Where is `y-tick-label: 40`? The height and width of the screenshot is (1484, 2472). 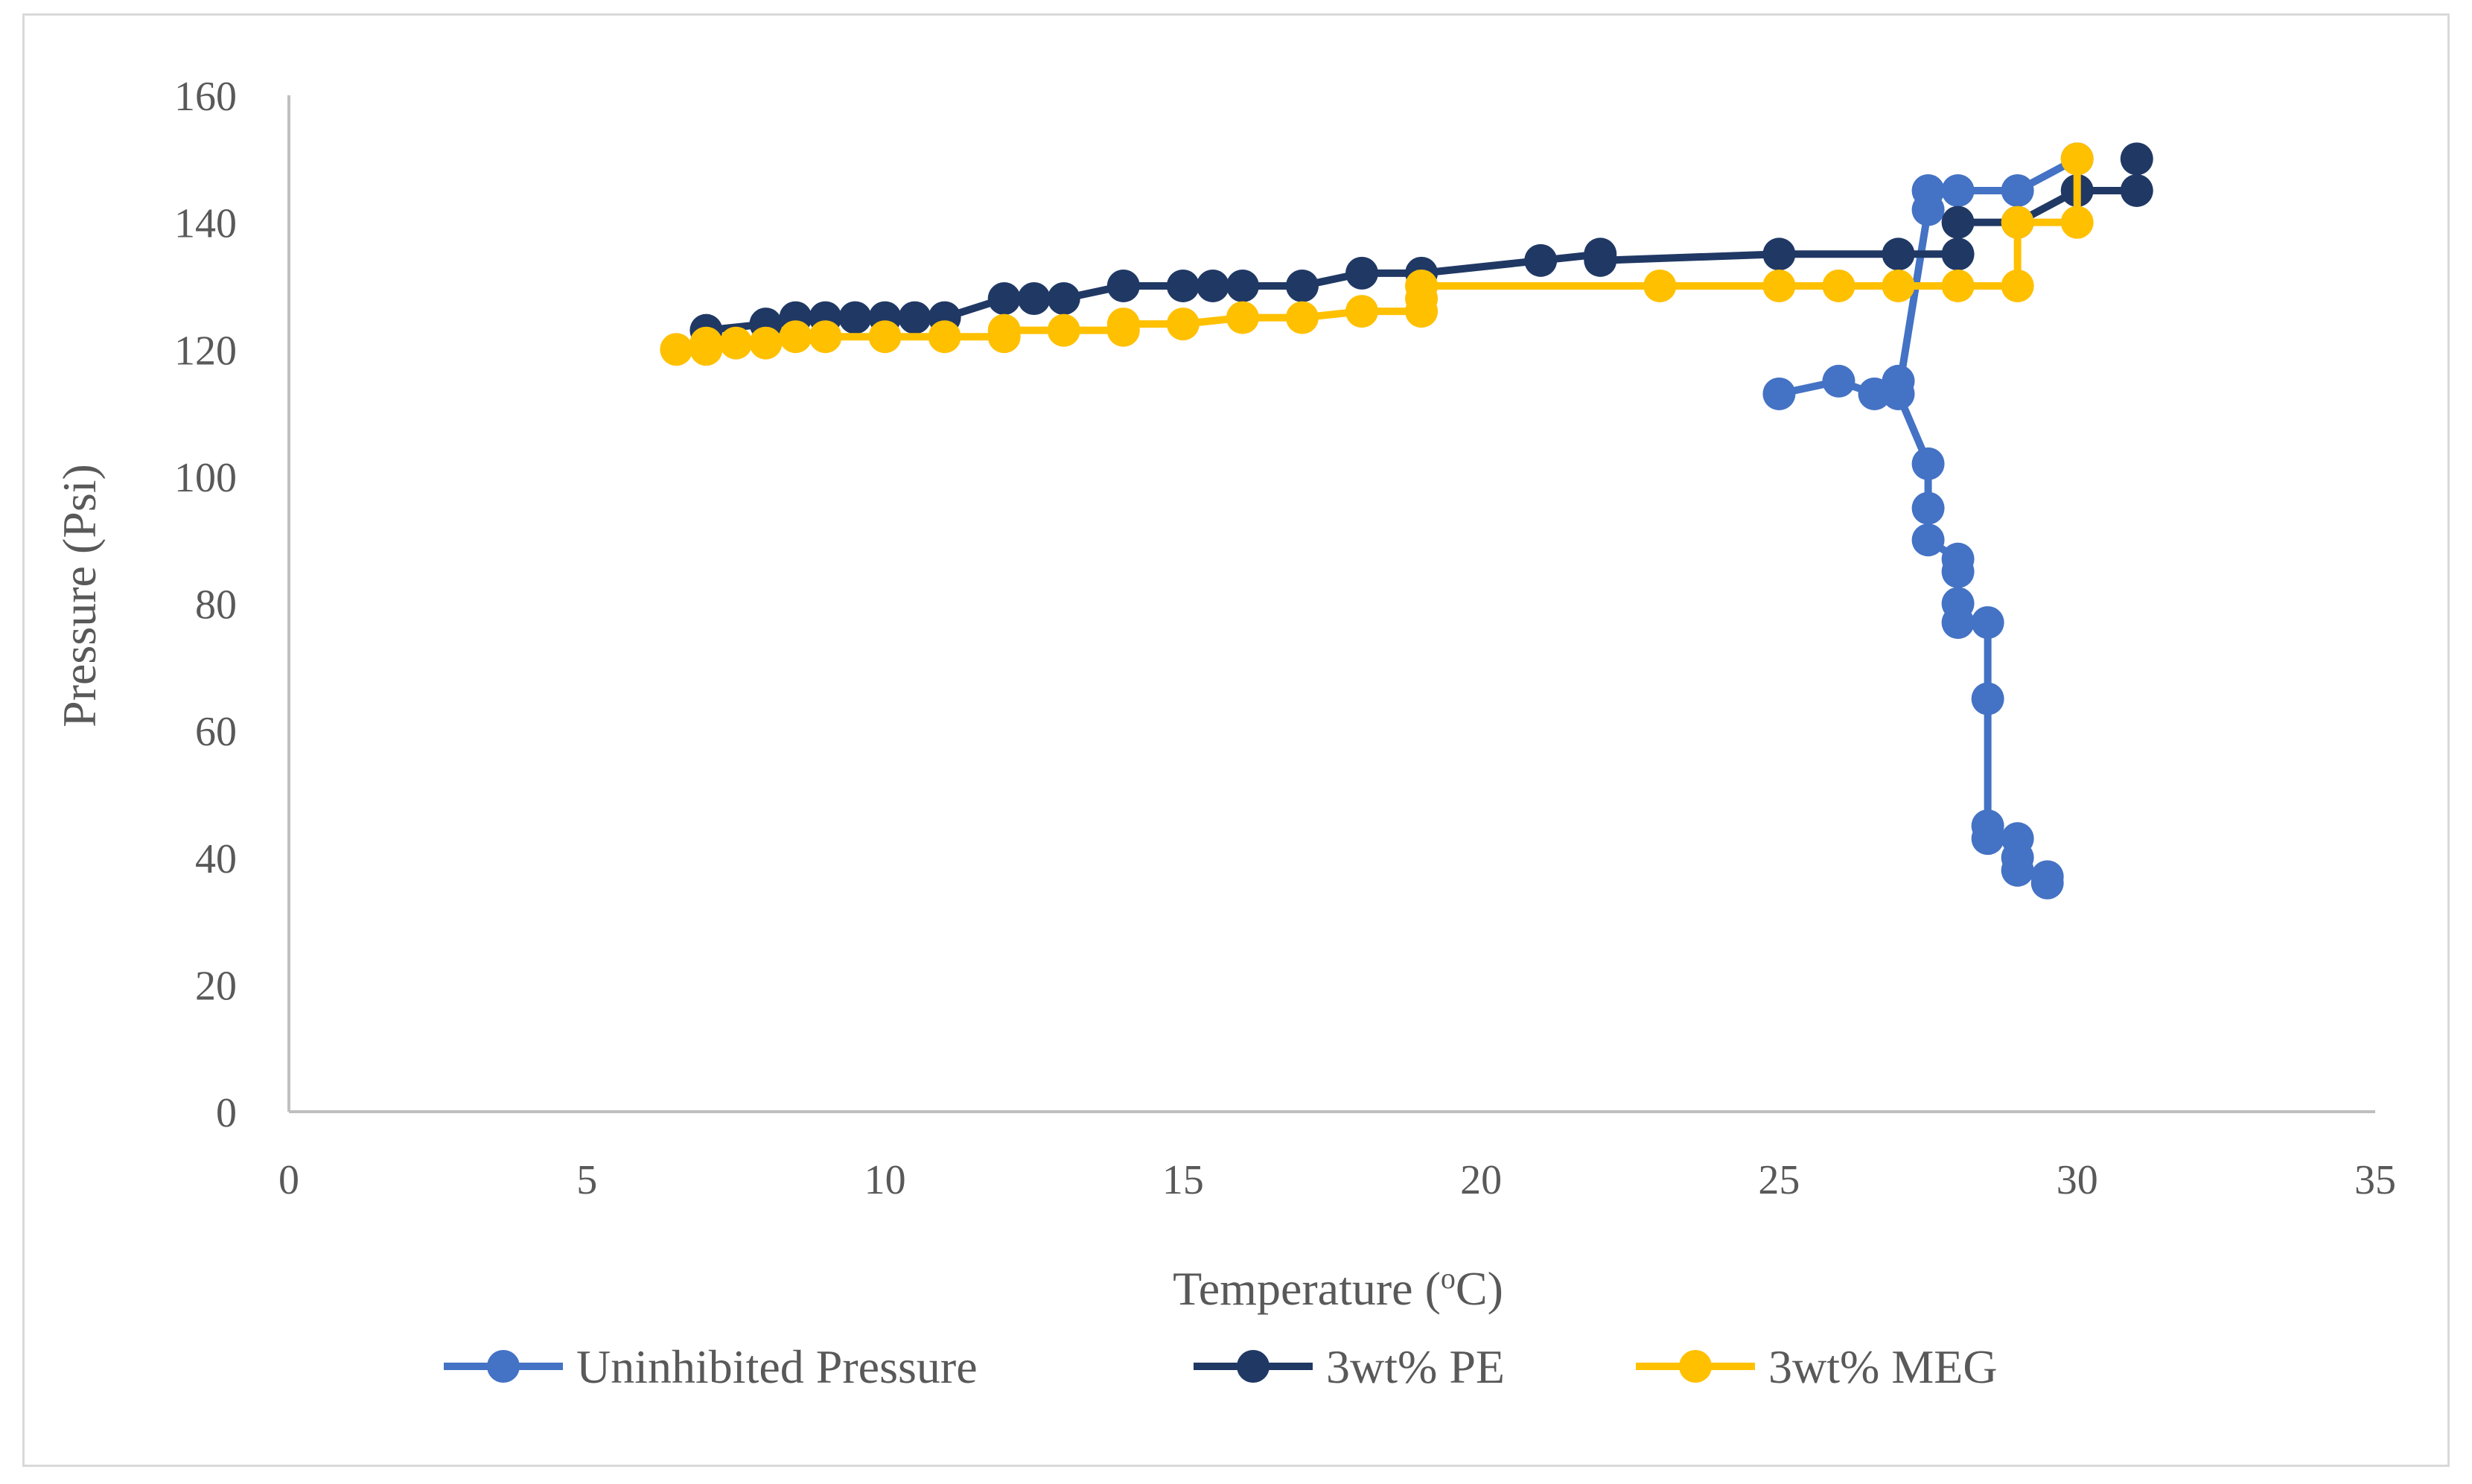
y-tick-label: 40 is located at coordinates (216, 859).